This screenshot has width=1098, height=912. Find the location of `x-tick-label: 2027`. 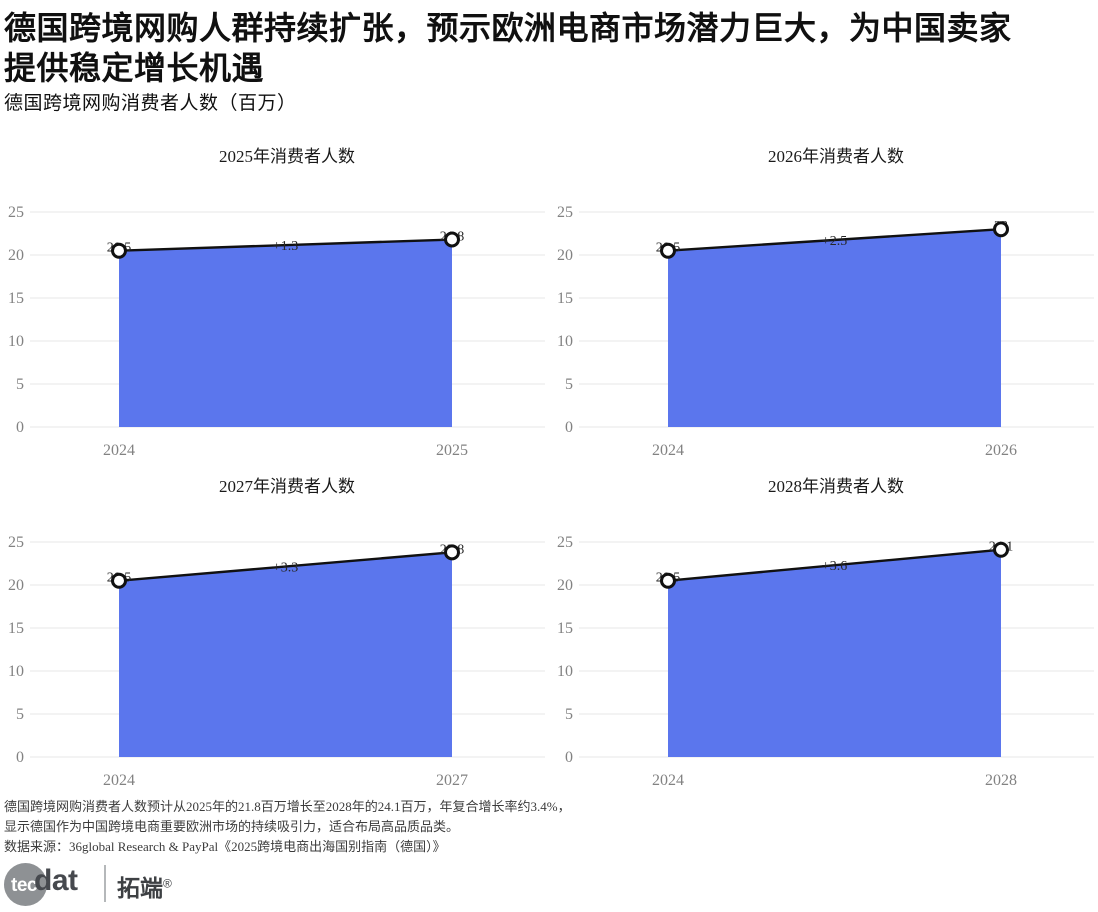

x-tick-label: 2027 is located at coordinates (452, 780).